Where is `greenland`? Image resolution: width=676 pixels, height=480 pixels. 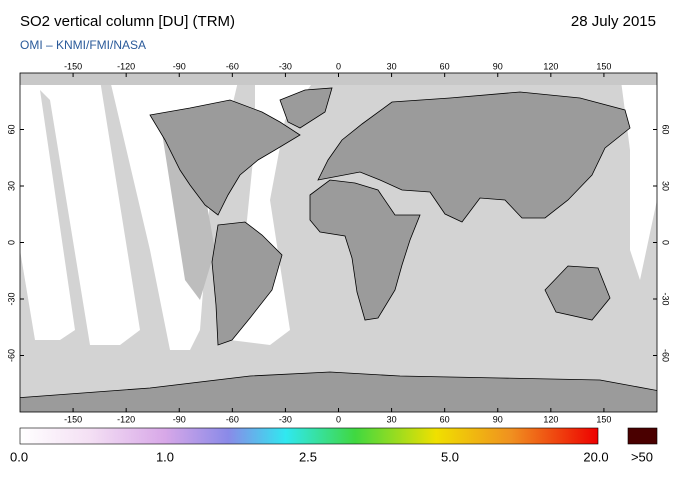 greenland is located at coordinates (306, 108).